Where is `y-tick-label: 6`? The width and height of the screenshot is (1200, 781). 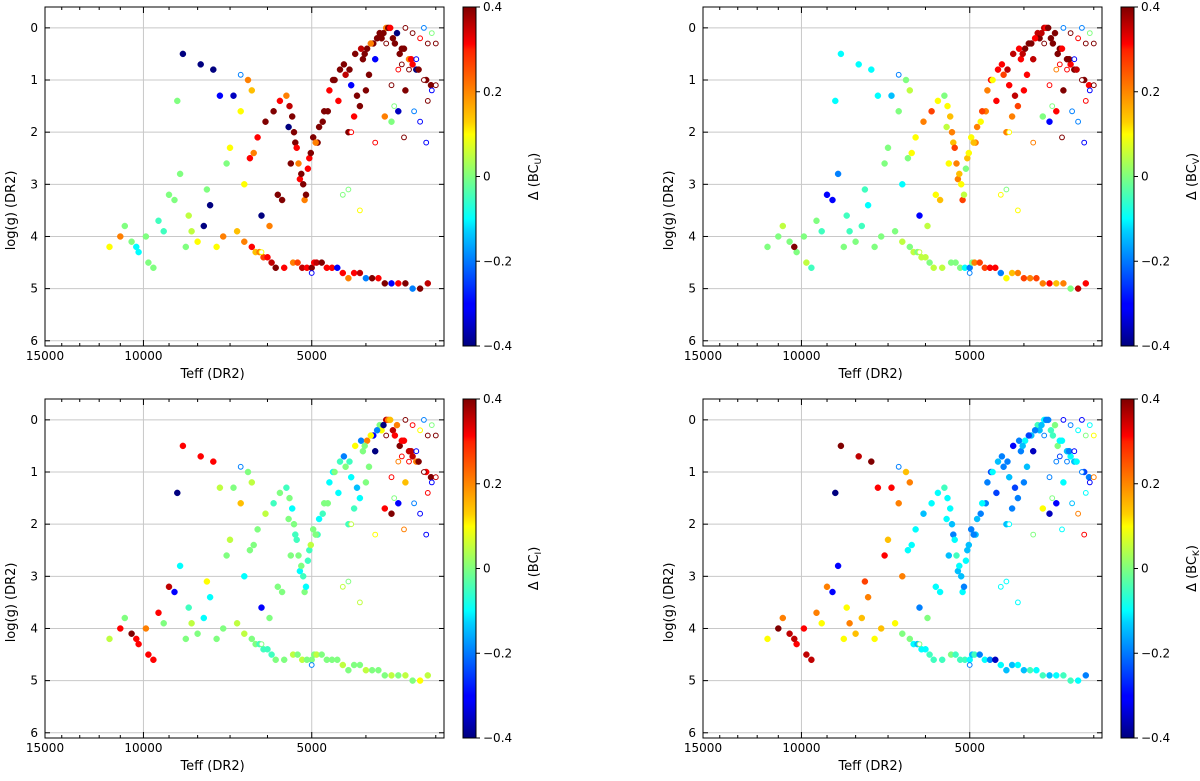
y-tick-label: 6 is located at coordinates (692, 733).